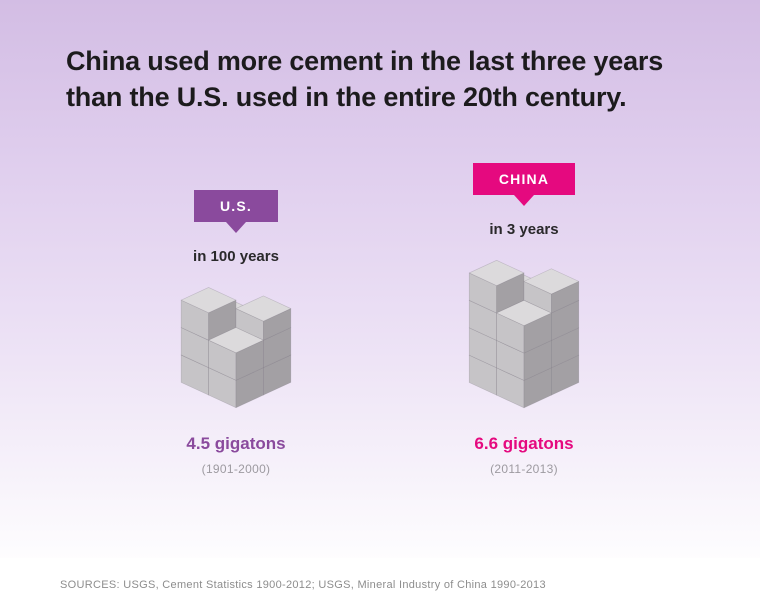 The image size is (760, 612). I want to click on us-period-label: (1901-2000), so click(236, 469).